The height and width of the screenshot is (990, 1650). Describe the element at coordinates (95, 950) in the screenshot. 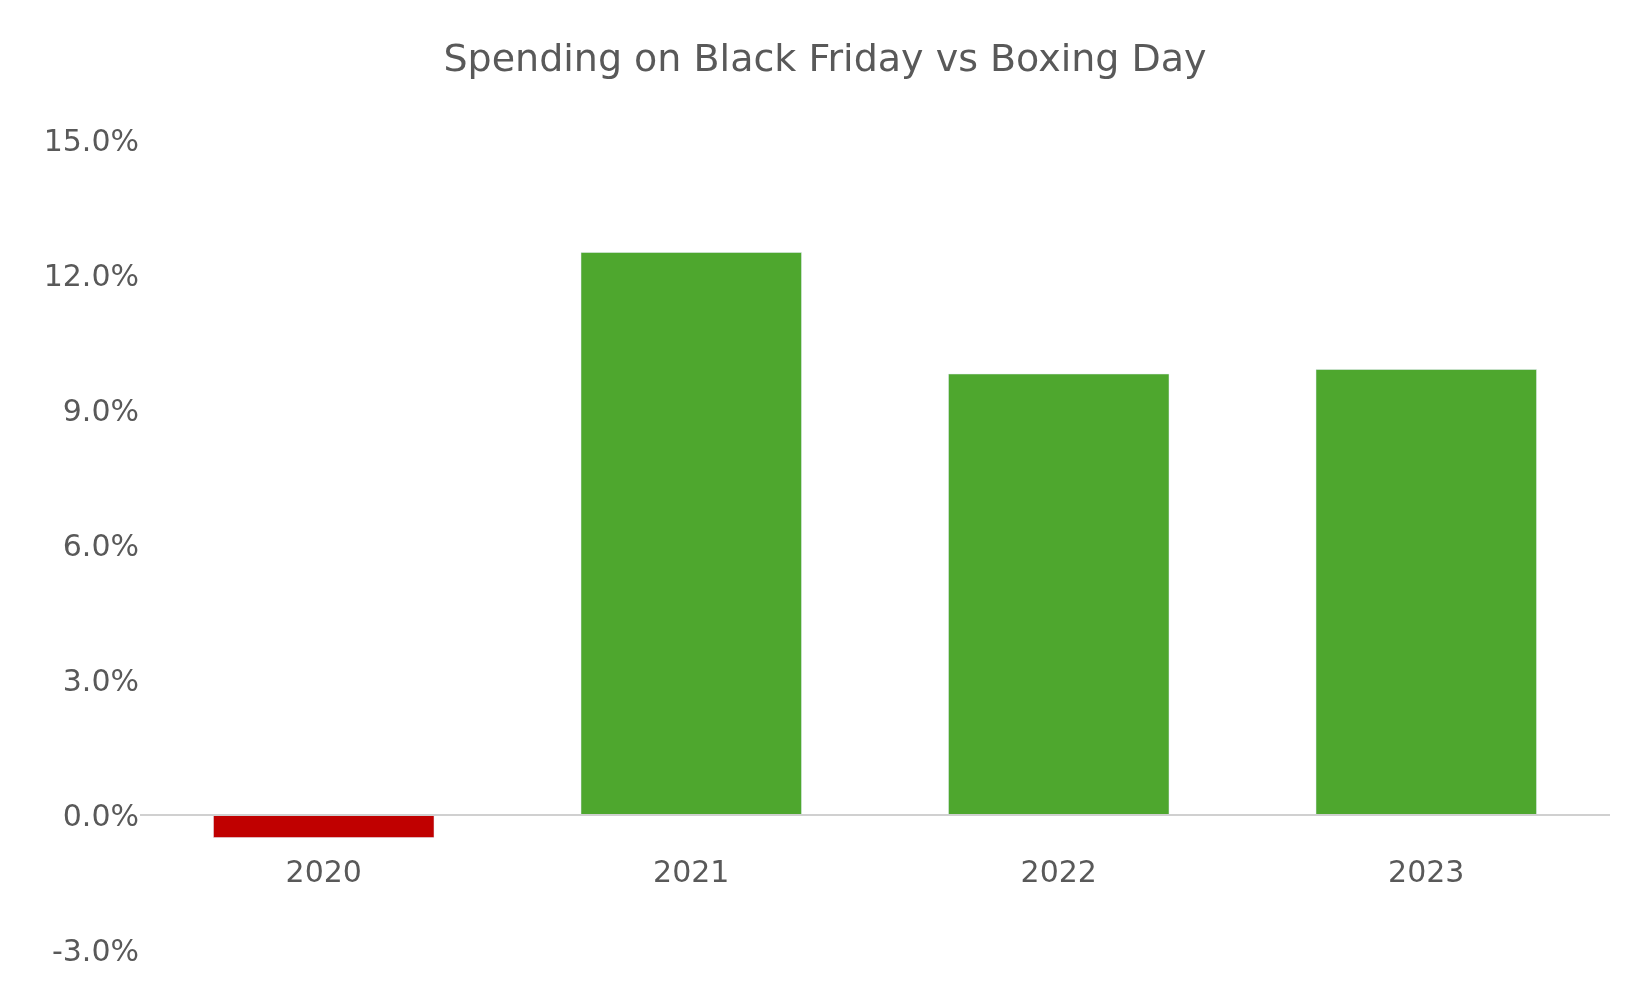

I see `y-tick-label: -3.0%` at that location.